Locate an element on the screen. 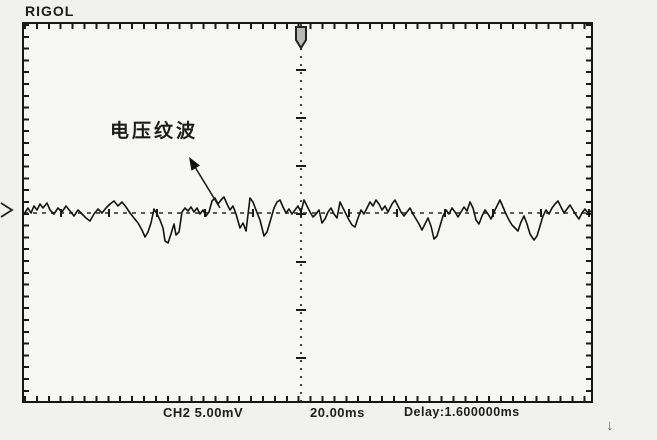 Image resolution: width=657 pixels, height=440 pixels. brand-label: RIGOL is located at coordinates (50, 11).